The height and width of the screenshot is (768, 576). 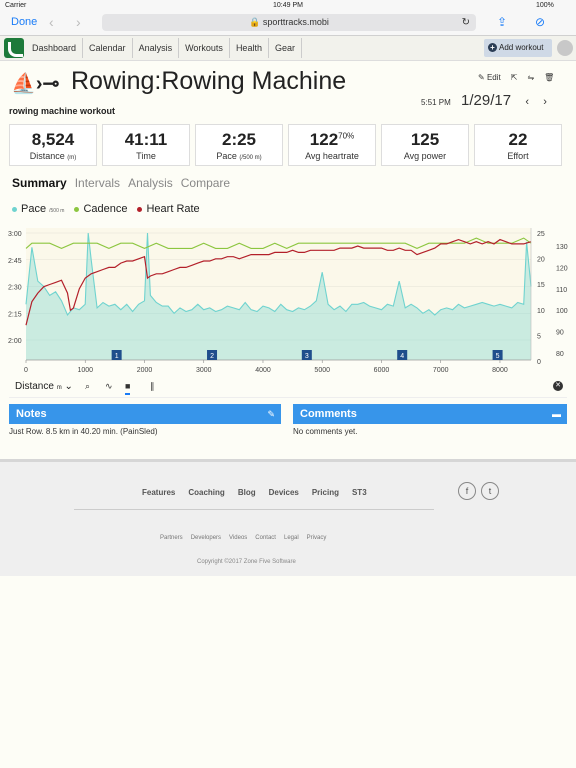 I want to click on stat-card: 2:25 Pace (/500 m), so click(x=239, y=145).